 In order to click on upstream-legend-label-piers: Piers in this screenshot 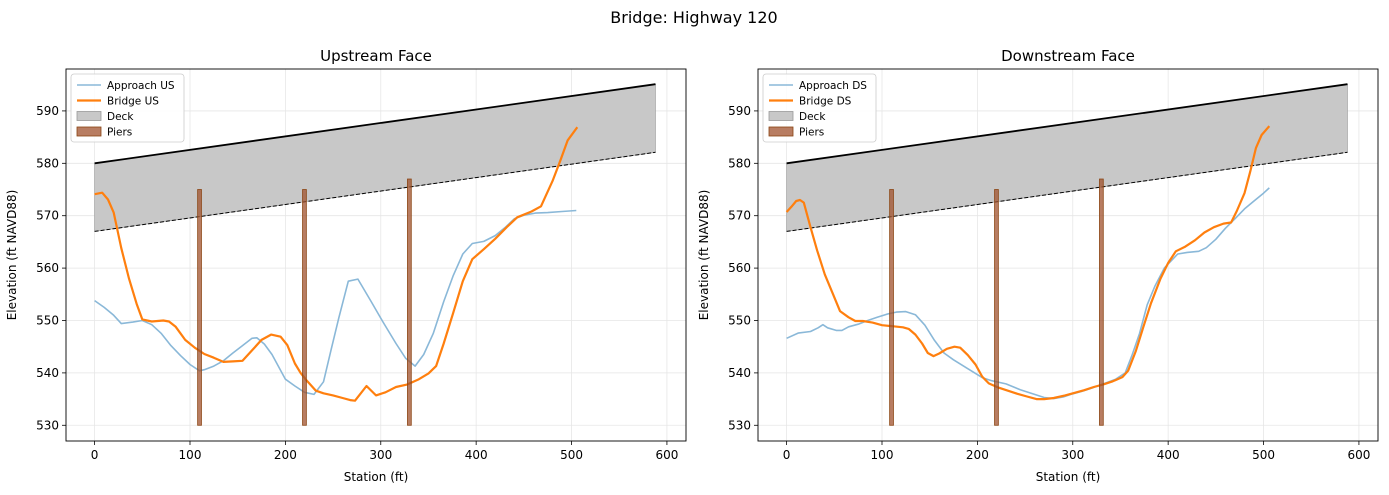, I will do `click(119, 133)`.